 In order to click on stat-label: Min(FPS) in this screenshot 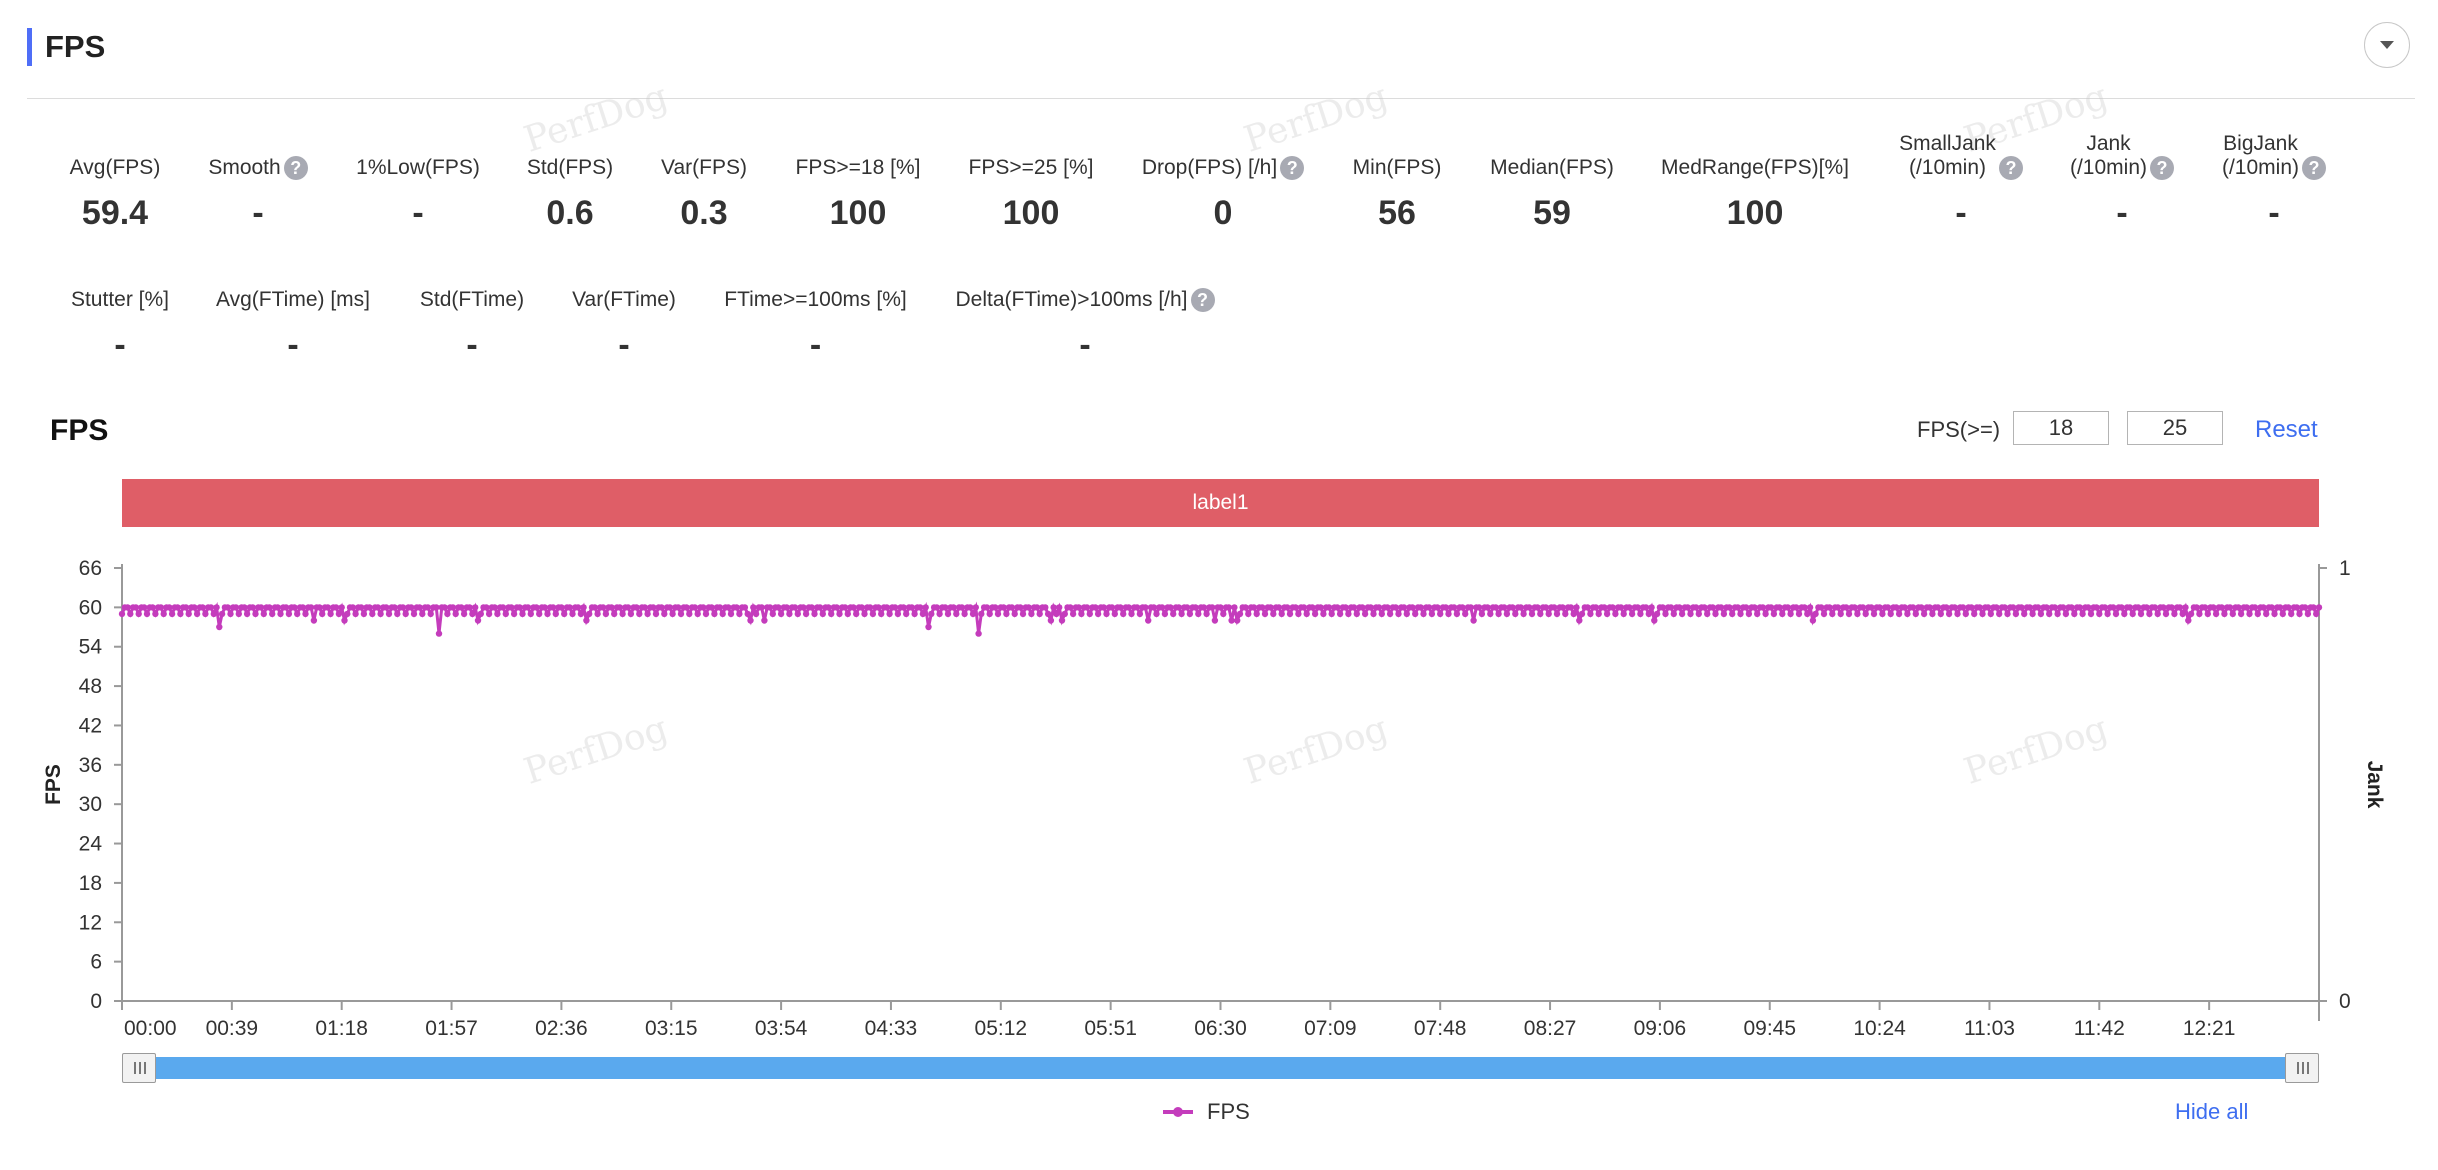, I will do `click(1397, 167)`.